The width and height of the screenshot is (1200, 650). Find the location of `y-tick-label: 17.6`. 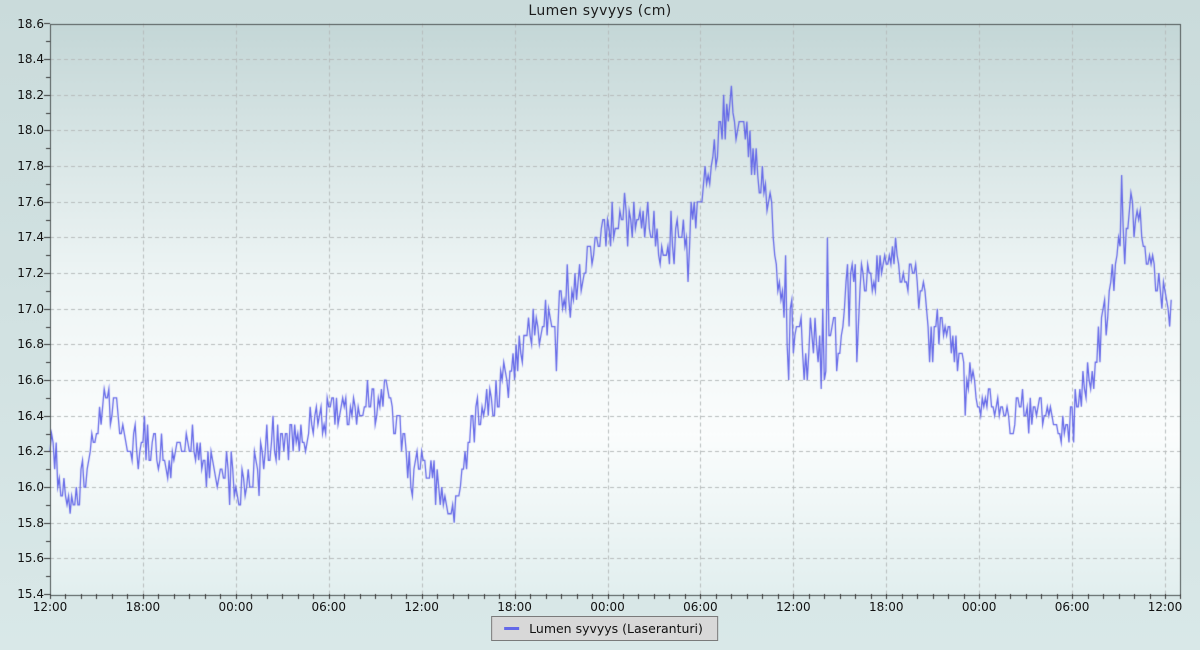

y-tick-label: 17.6 is located at coordinates (30, 201).